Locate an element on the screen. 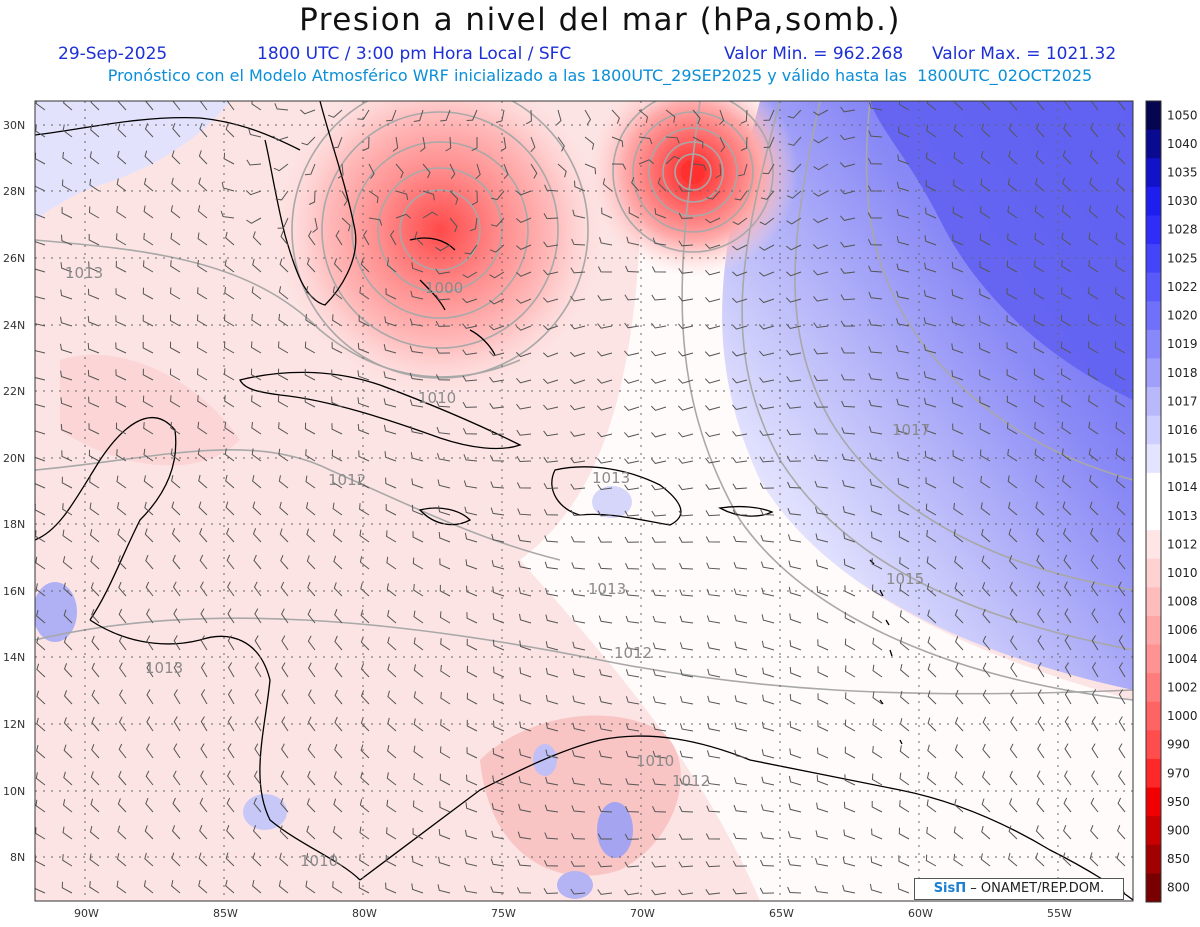 Image resolution: width=1200 pixels, height=927 pixels. isobar-label: 1013 is located at coordinates (164, 668).